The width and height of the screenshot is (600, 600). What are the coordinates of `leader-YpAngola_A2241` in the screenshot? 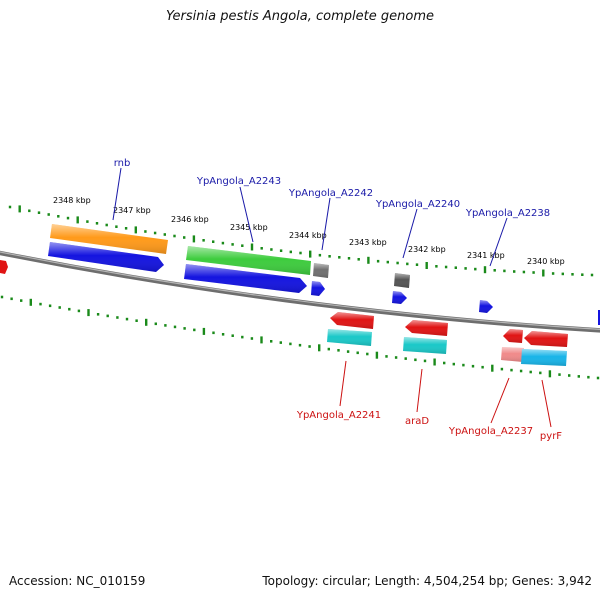 It's located at (343, 383).